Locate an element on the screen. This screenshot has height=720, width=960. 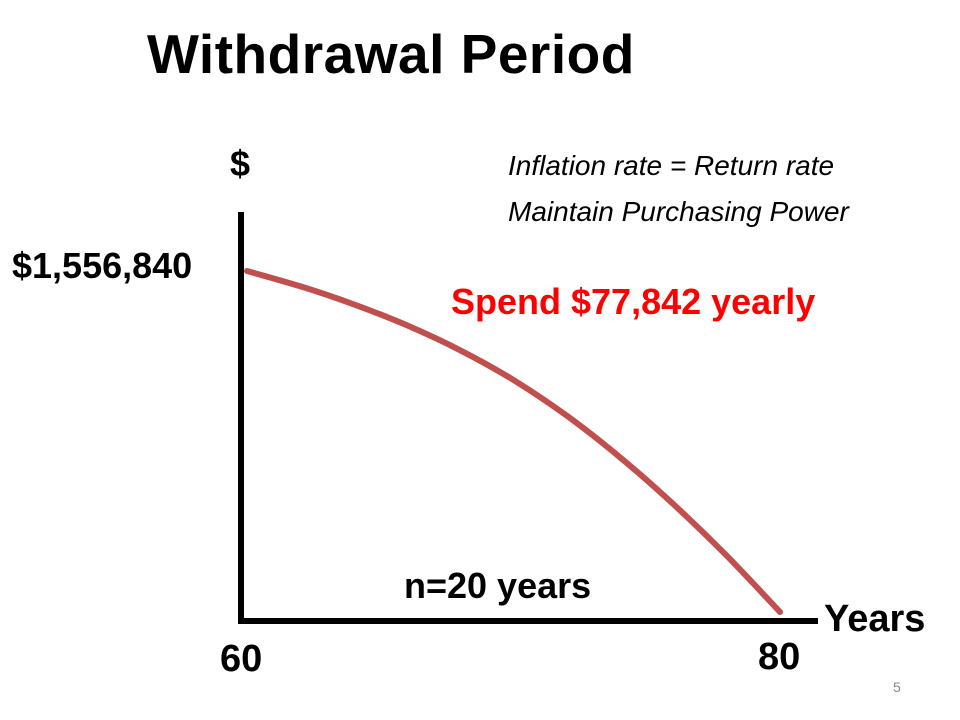
y-axis-label: $ is located at coordinates (240, 163).